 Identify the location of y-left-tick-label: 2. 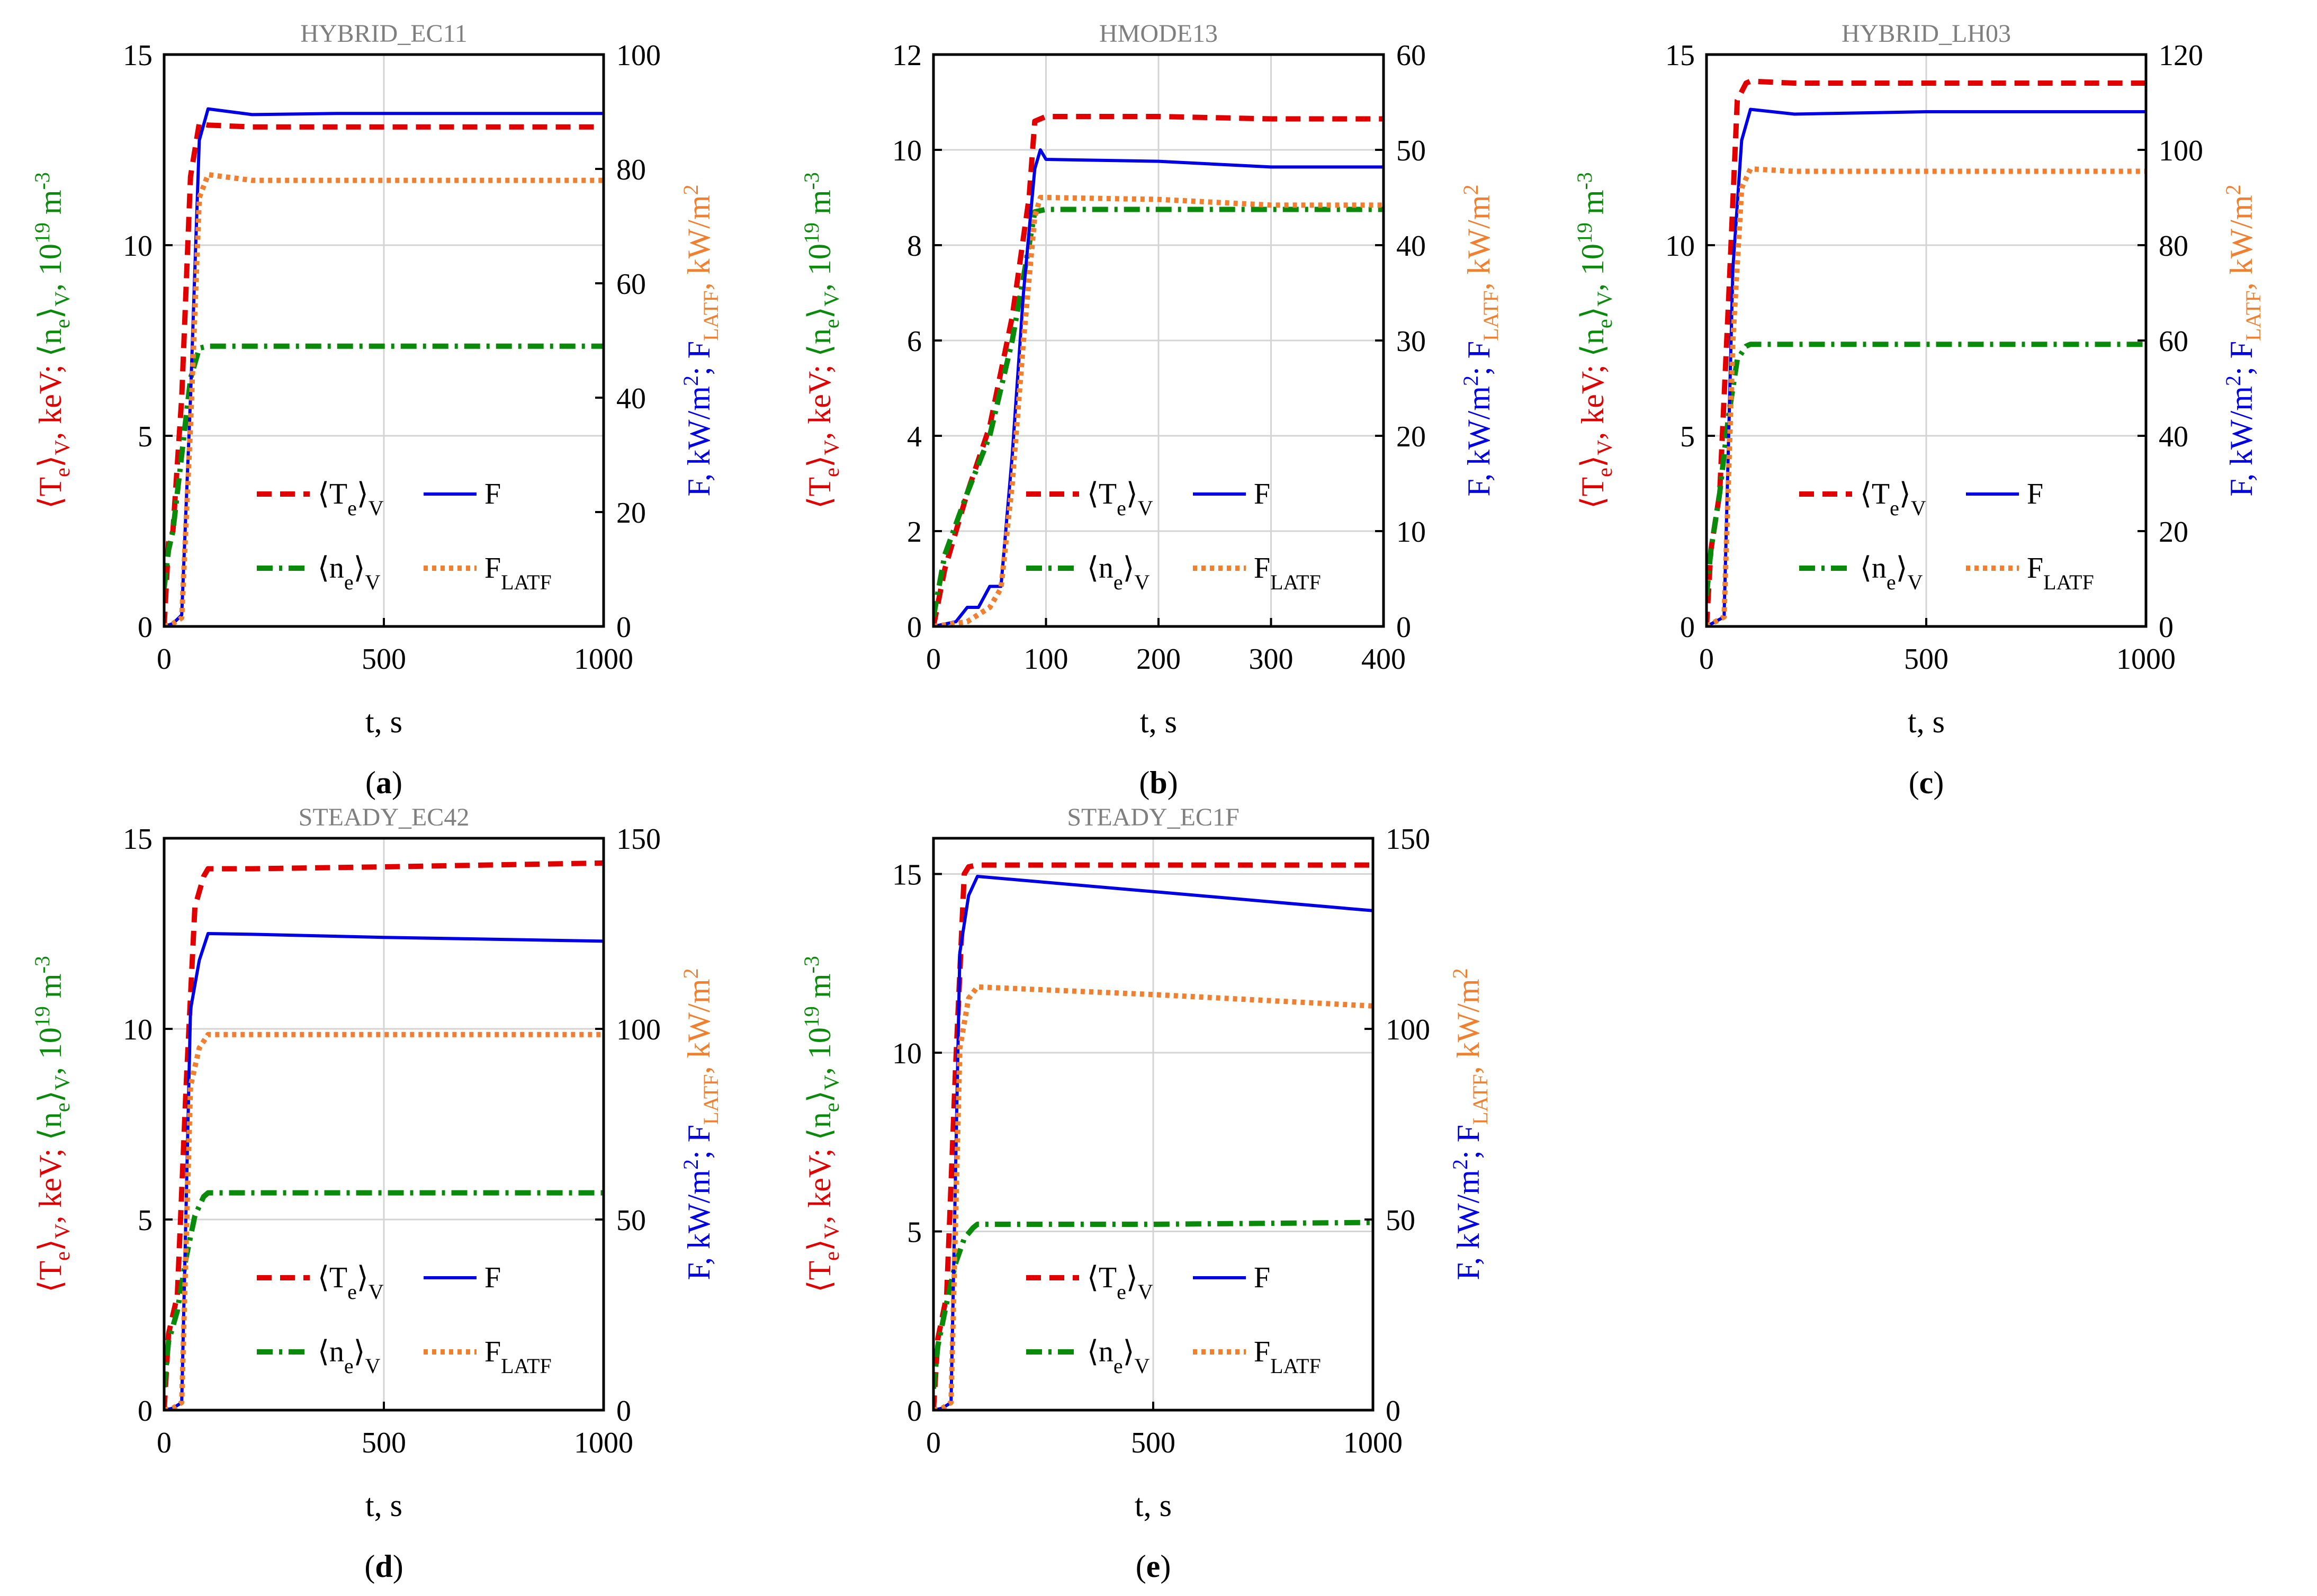
(914, 532).